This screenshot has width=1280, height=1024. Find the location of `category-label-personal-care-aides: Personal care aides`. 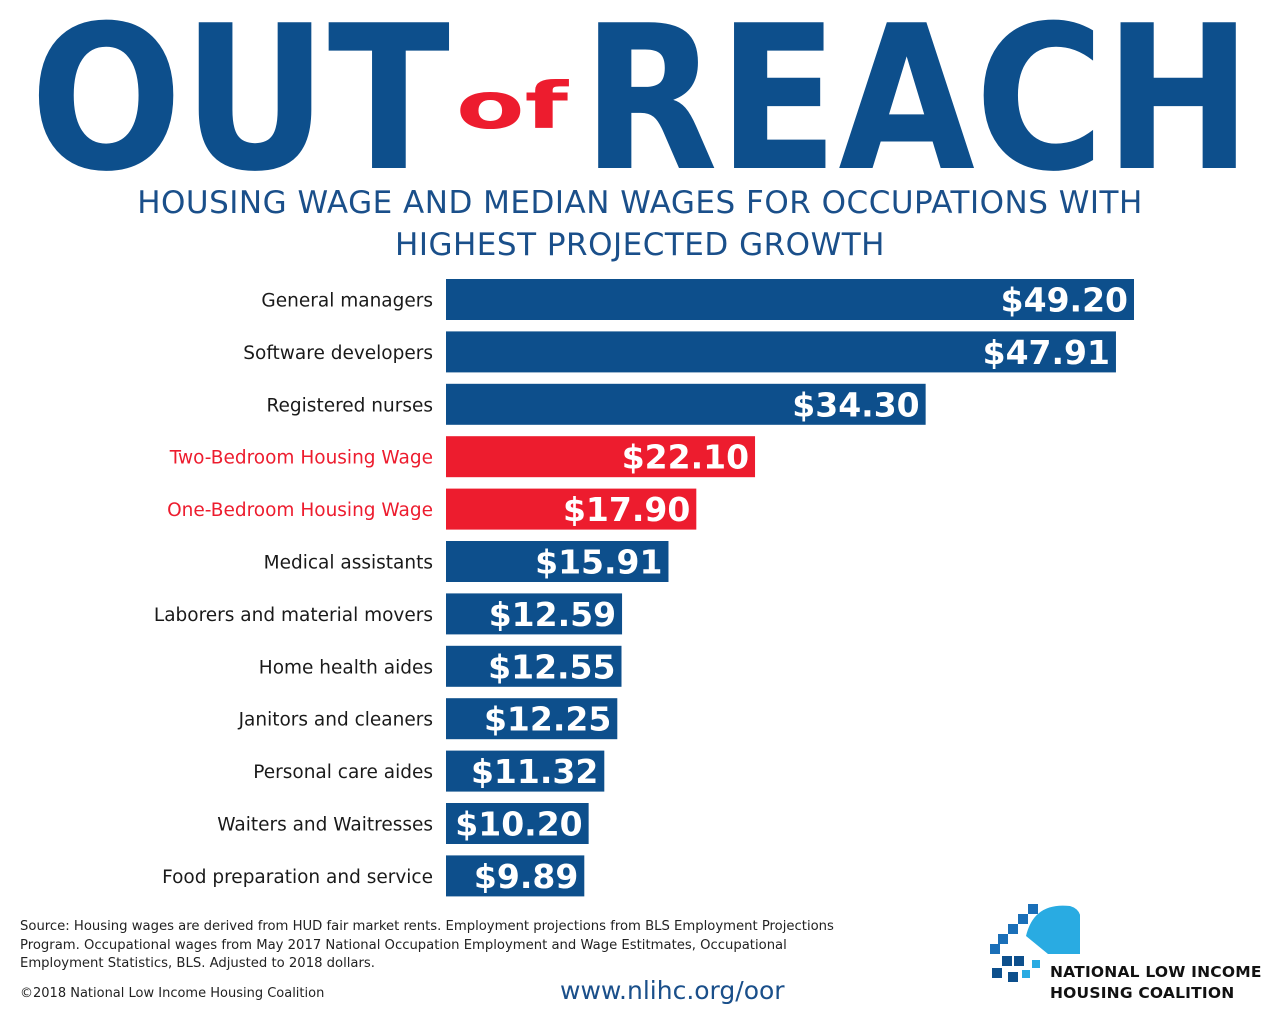

category-label-personal-care-aides: Personal care aides is located at coordinates (343, 772).